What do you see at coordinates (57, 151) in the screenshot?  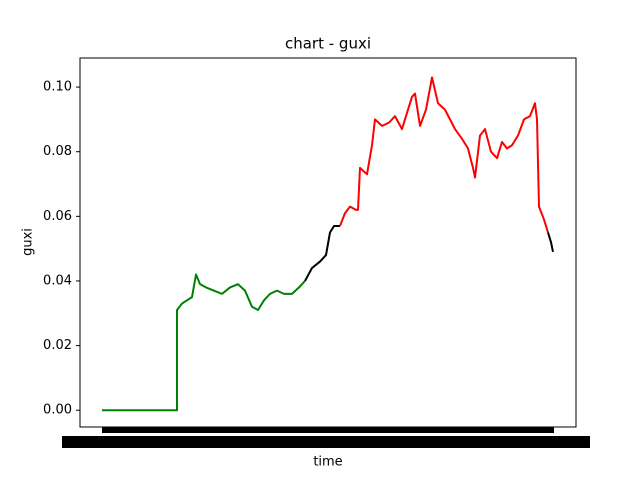 I see `y-tick-label: 0.08` at bounding box center [57, 151].